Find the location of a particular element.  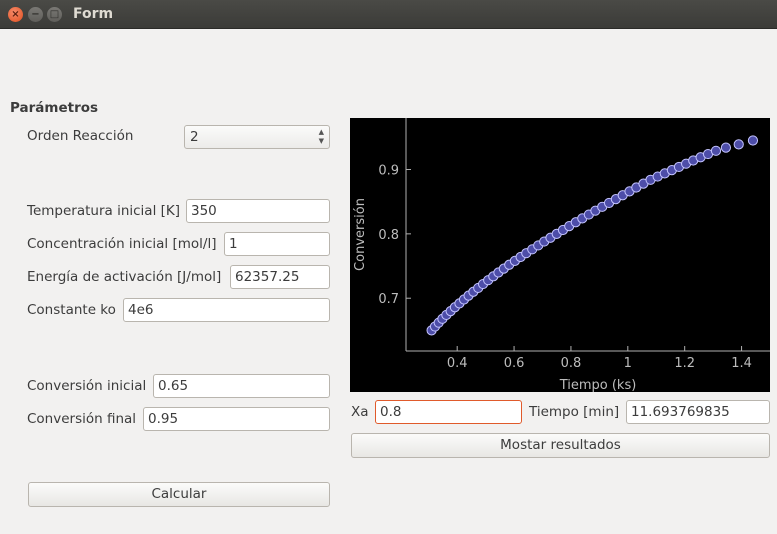

energia-label: Energía de activación [J/mol] is located at coordinates (124, 277).